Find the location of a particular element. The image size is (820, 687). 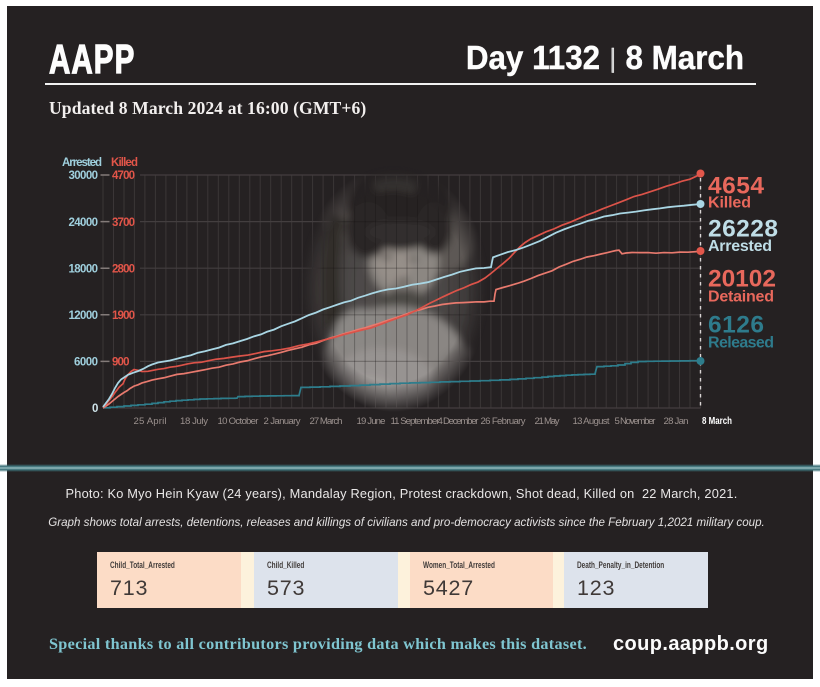

svg-text: 28 Jan is located at coordinates (676, 421).